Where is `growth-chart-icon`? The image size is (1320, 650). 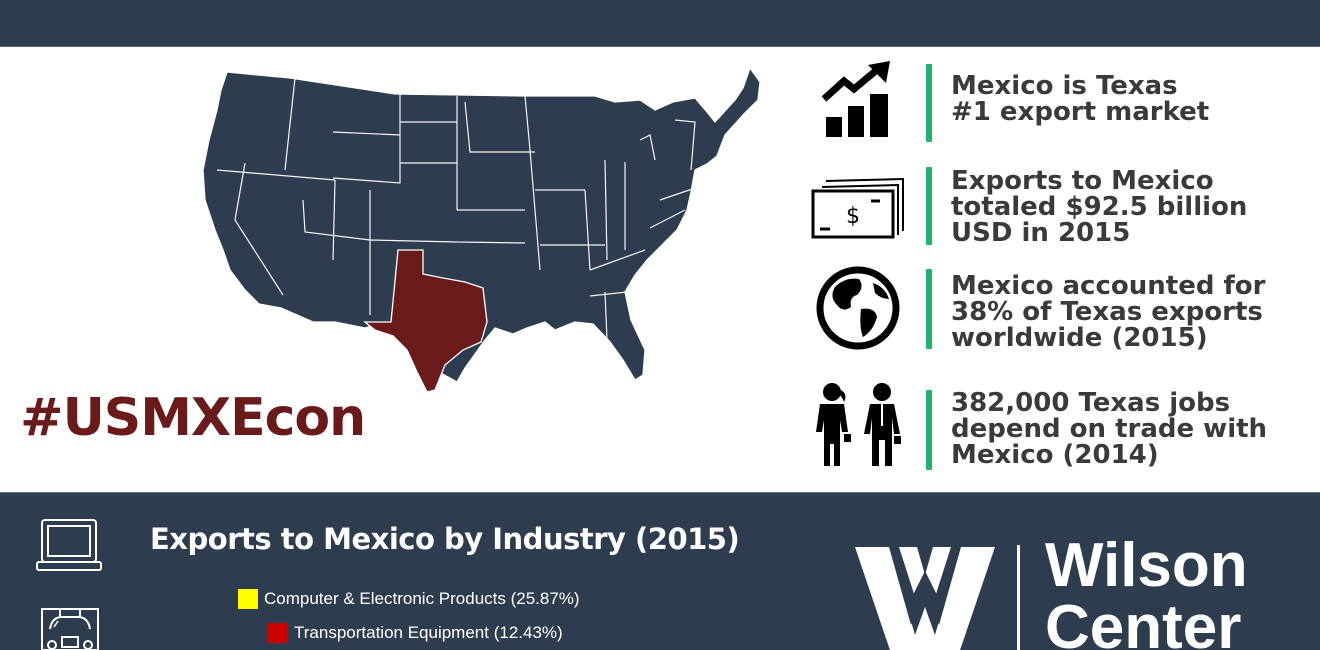 growth-chart-icon is located at coordinates (857, 100).